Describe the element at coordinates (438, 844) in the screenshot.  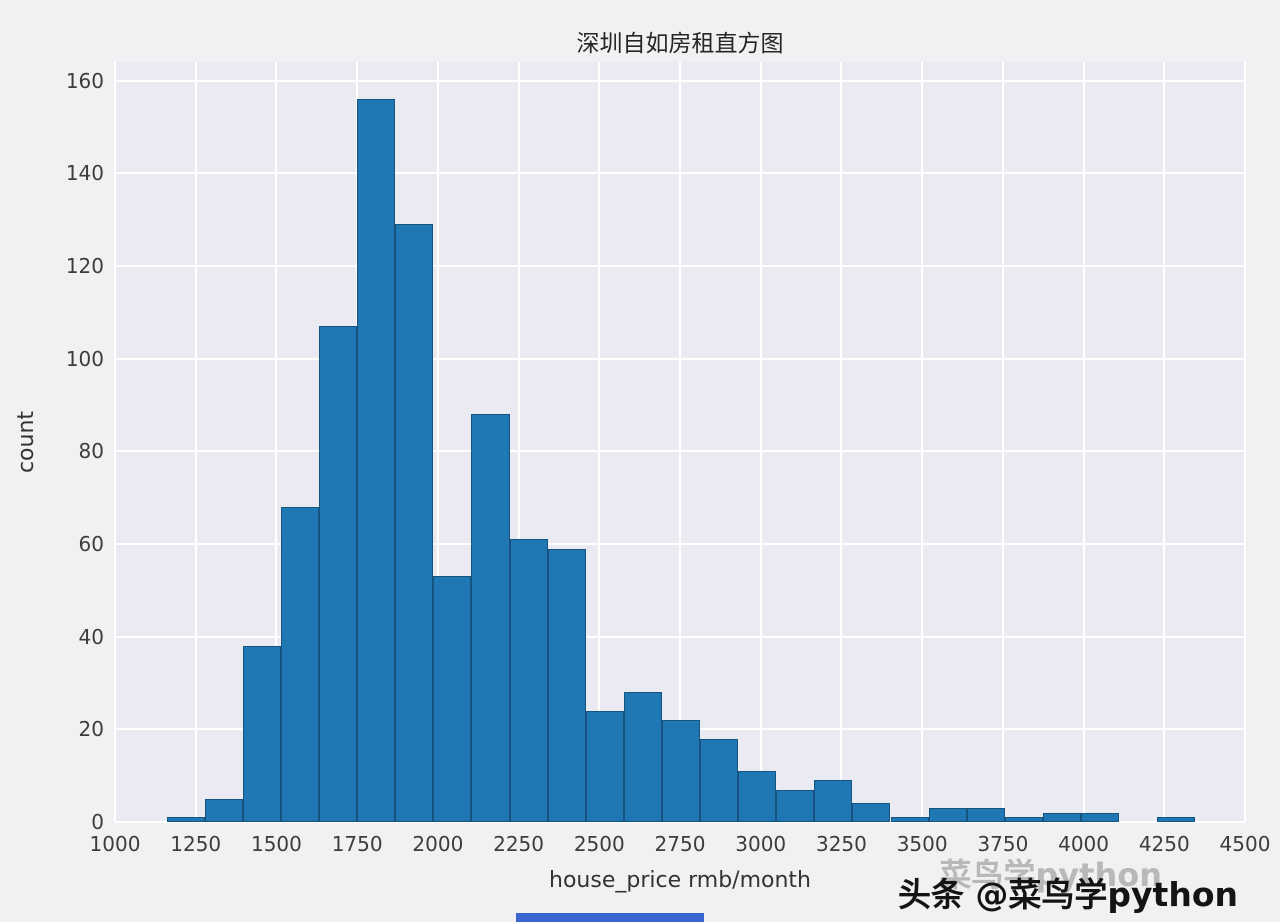
I see `x-tick-label: 2000` at that location.